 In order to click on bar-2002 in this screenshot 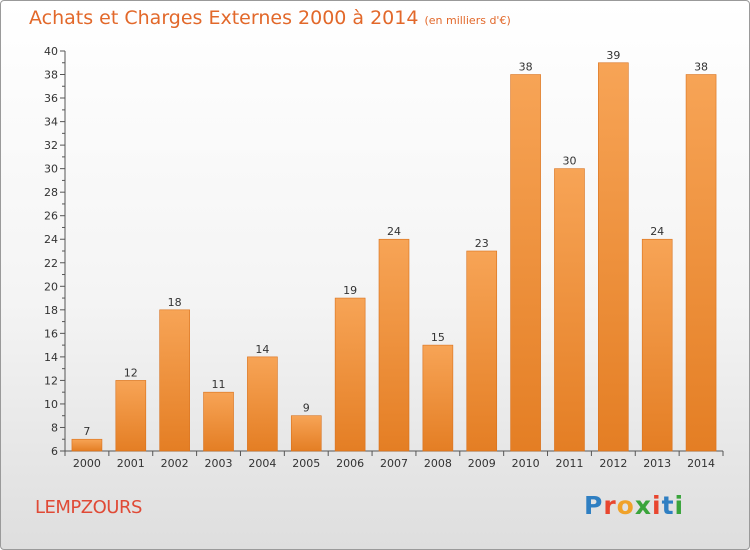, I will do `click(174, 380)`.